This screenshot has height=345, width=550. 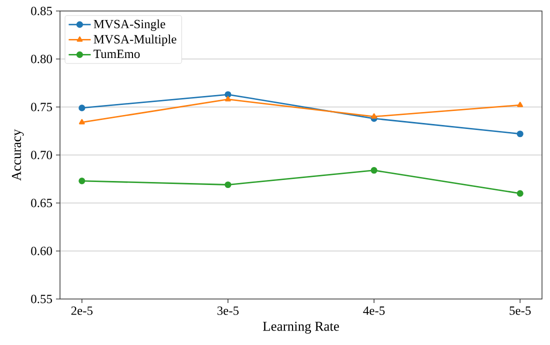 I want to click on x-axis-title: Learning Rate, so click(x=300, y=328).